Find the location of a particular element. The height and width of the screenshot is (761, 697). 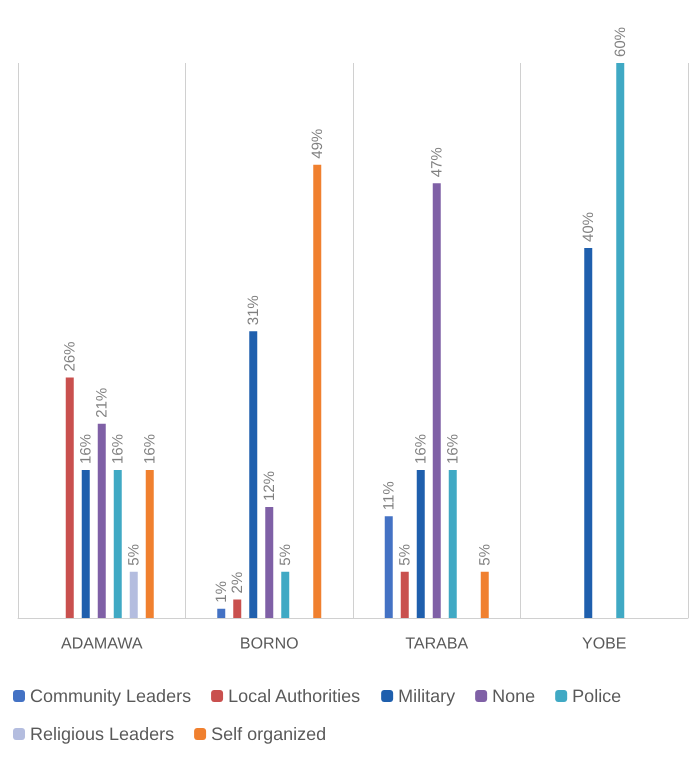

data-label: 31% is located at coordinates (253, 310).